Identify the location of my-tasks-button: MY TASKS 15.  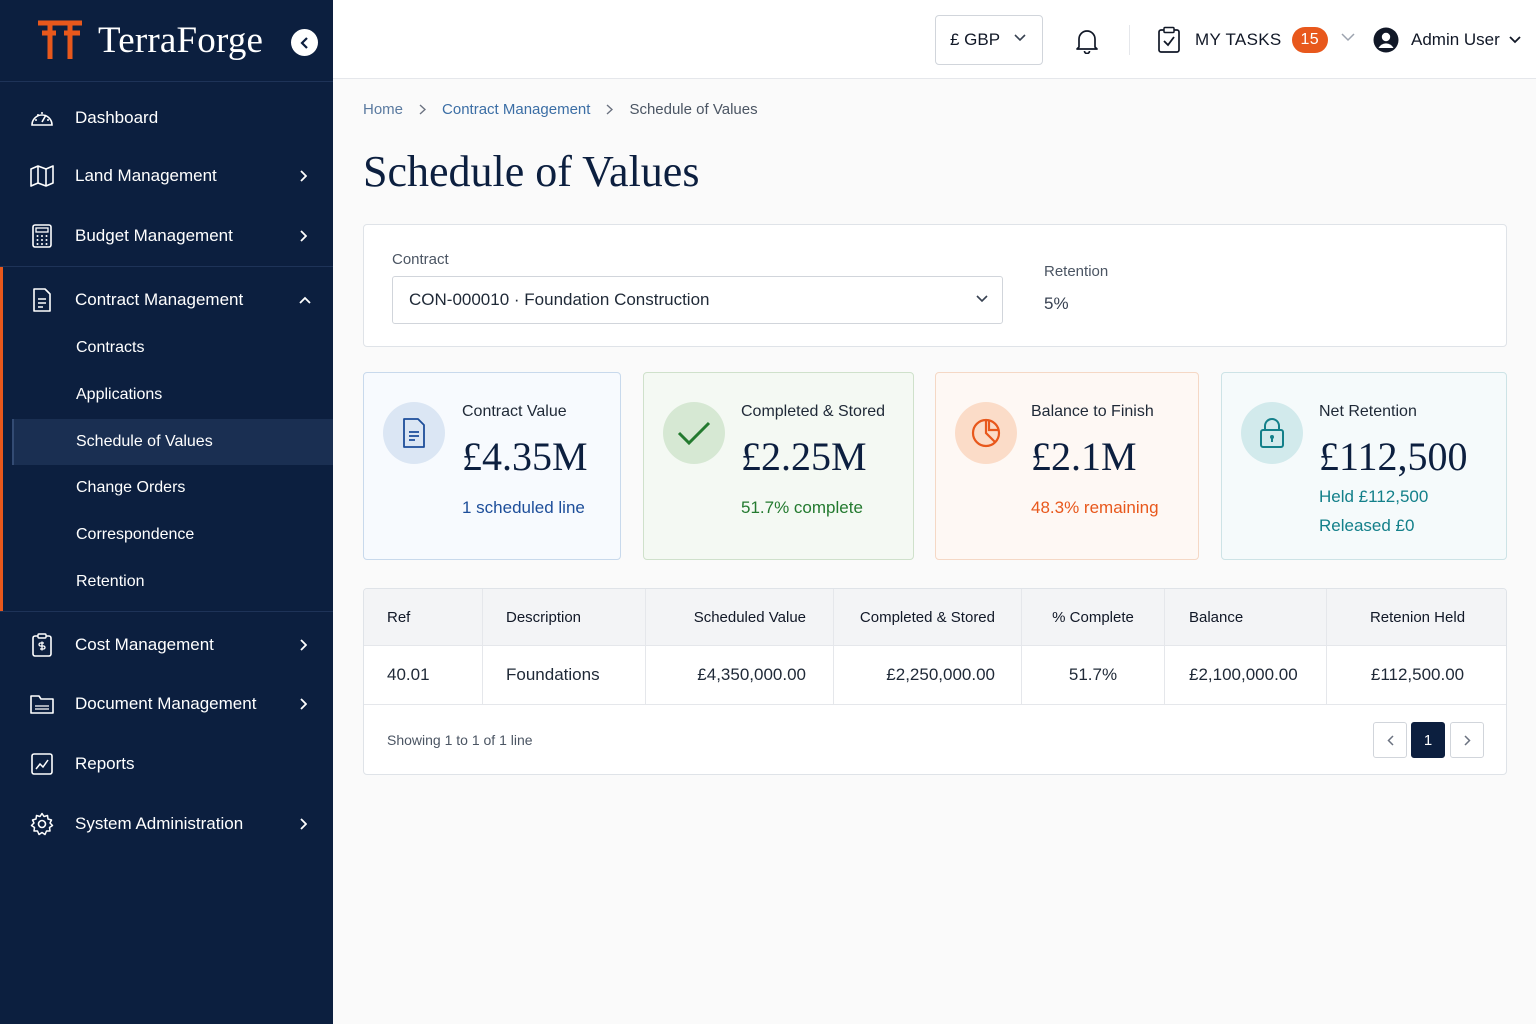
(1242, 40).